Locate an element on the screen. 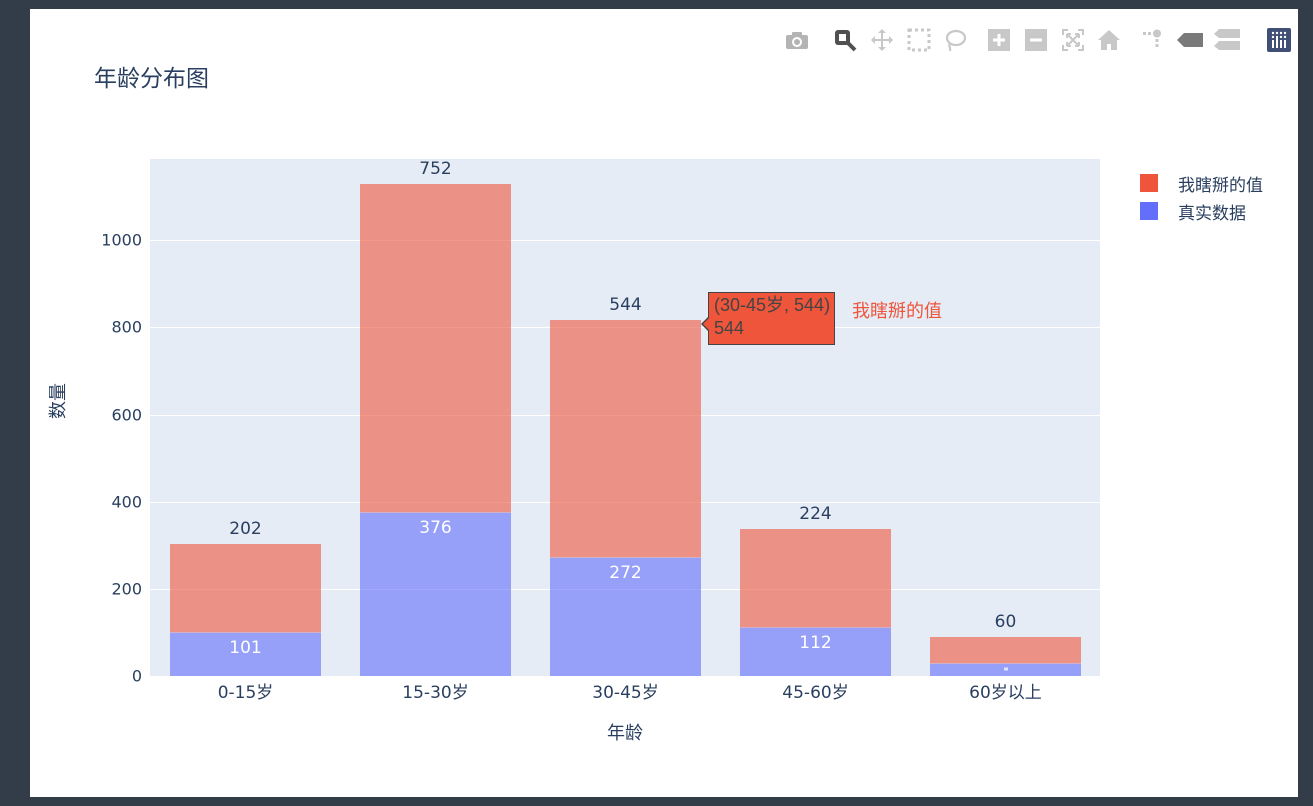 This screenshot has height=806, width=1313. spike-lines-icon is located at coordinates (1153, 40).